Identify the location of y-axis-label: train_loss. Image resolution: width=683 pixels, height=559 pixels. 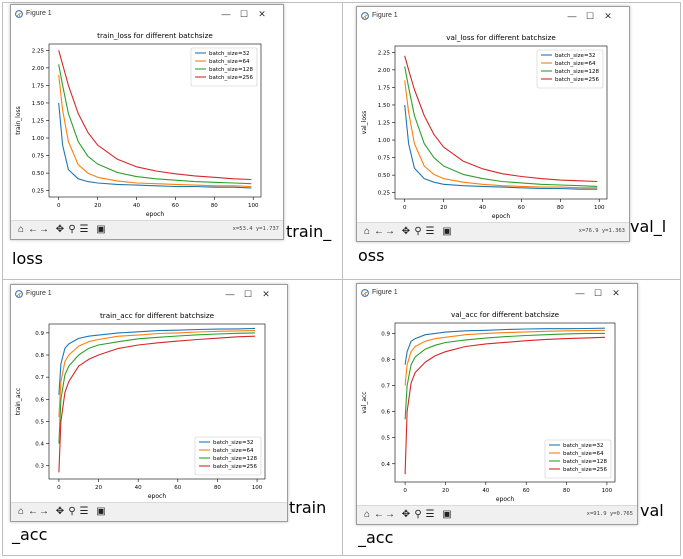
(18, 120).